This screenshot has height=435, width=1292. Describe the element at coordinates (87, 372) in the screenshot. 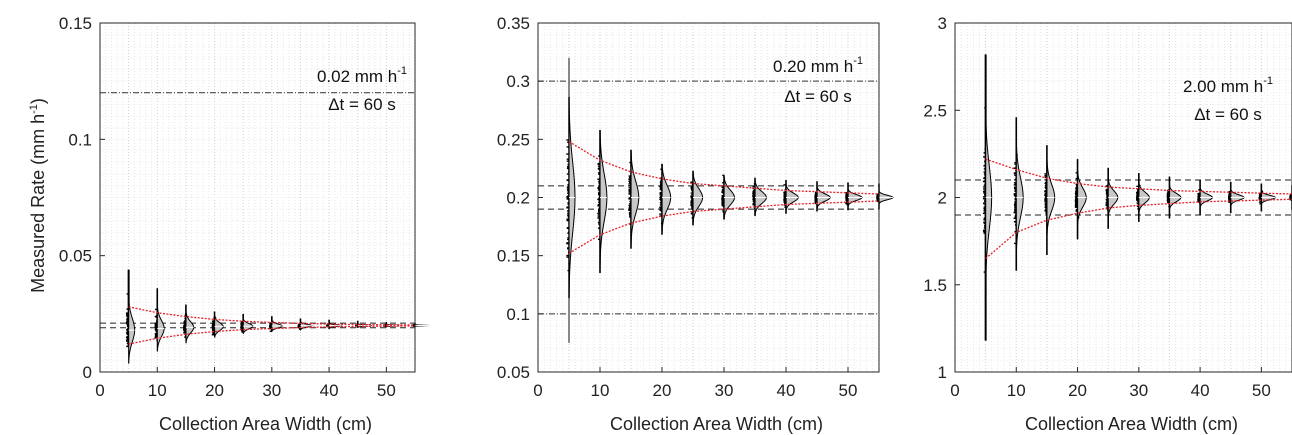

I see `y-tick-label: 0` at that location.